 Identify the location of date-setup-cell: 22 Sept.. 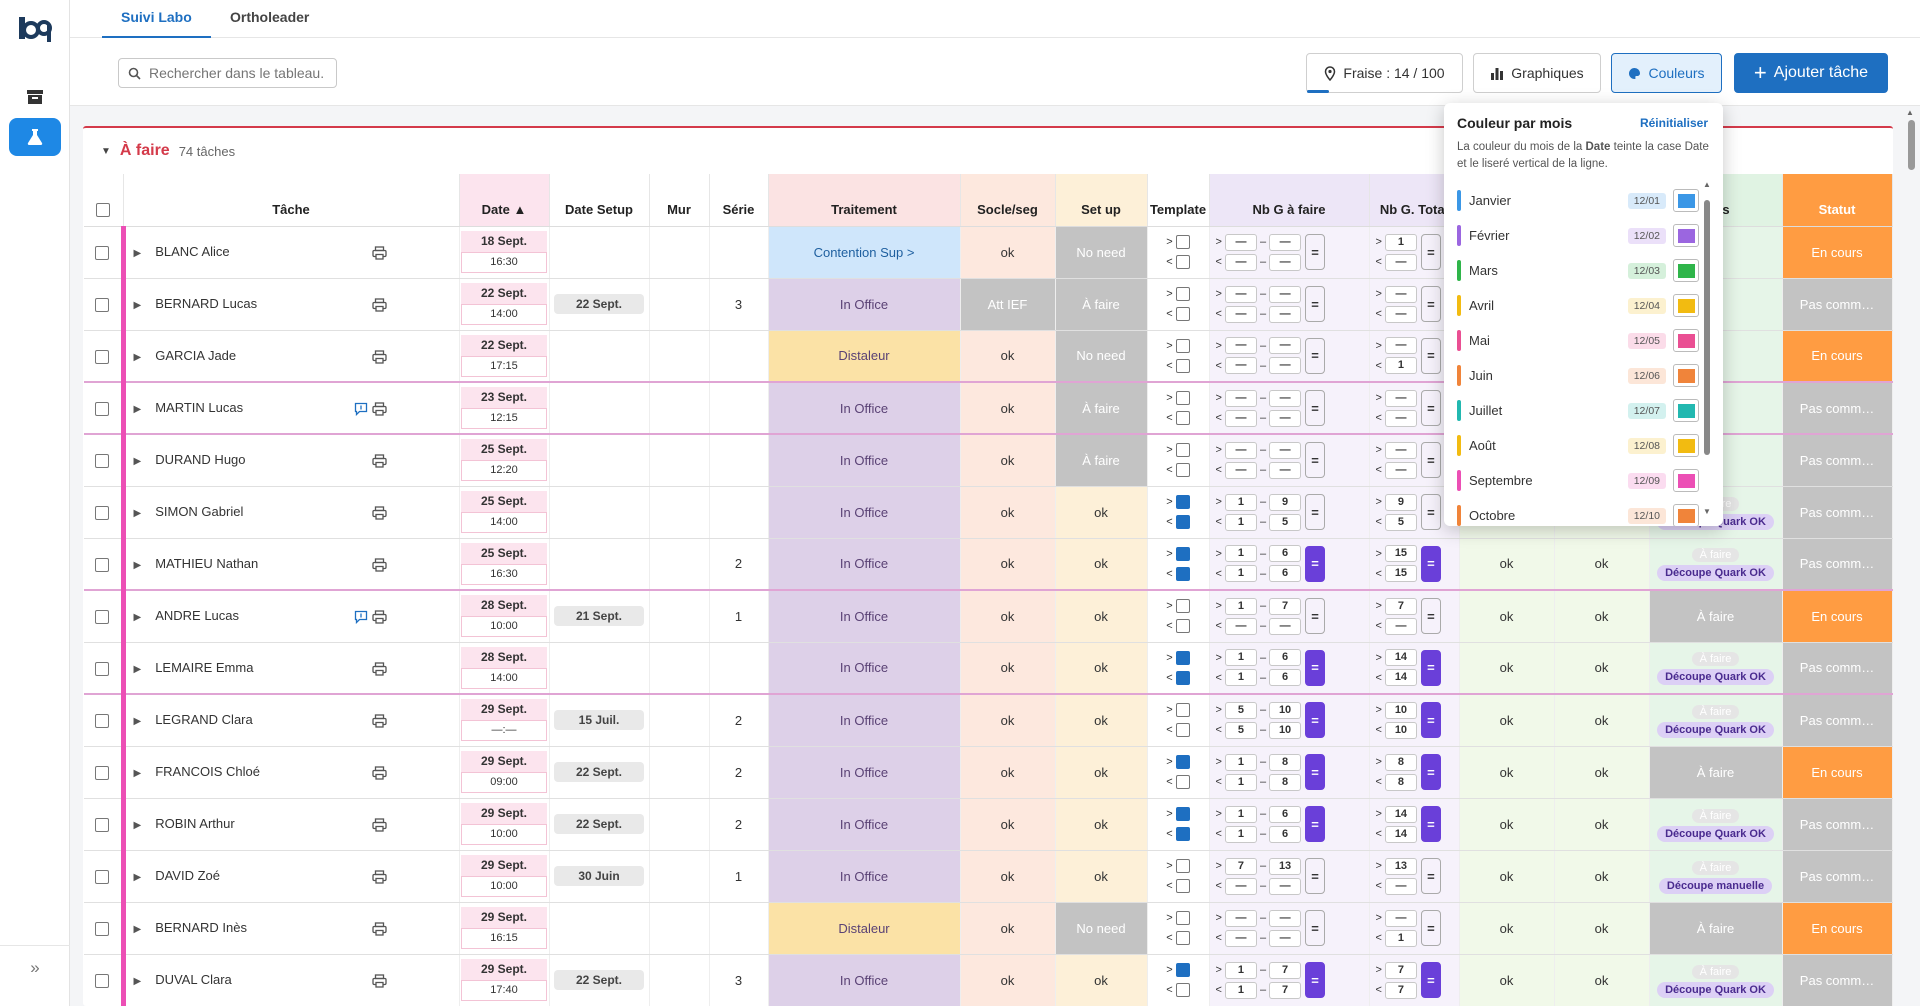
(599, 772).